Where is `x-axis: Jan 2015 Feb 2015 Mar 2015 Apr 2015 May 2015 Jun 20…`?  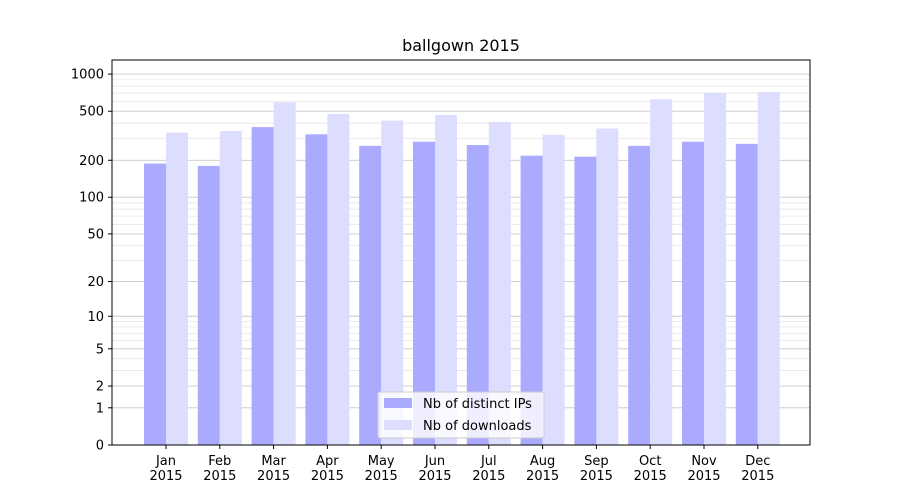
x-axis: Jan 2015 Feb 2015 Mar 2015 Apr 2015 May 2015 Jun 20… is located at coordinates (461, 464).